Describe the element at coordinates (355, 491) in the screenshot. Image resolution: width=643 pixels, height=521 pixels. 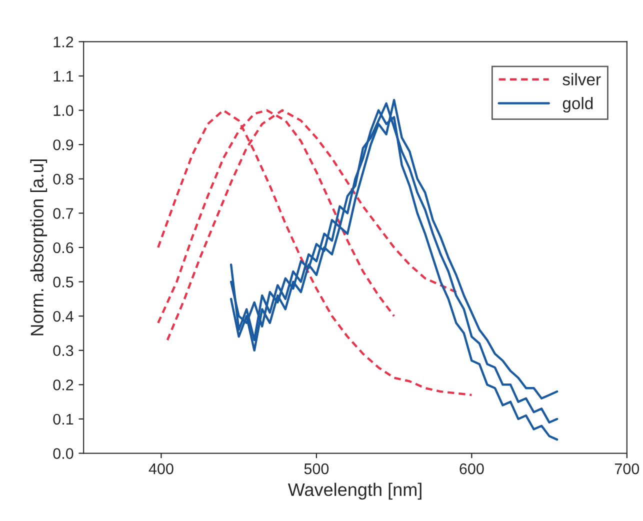
I see `x-axis-title: Wavelength [nm]` at that location.